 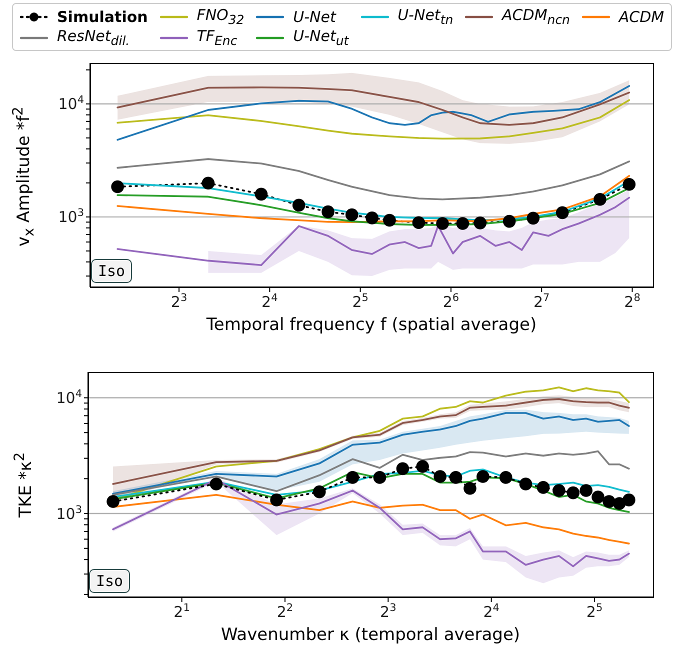 What do you see at coordinates (451, 301) in the screenshot?
I see `x-tick-label: 2$^{6}$` at bounding box center [451, 301].